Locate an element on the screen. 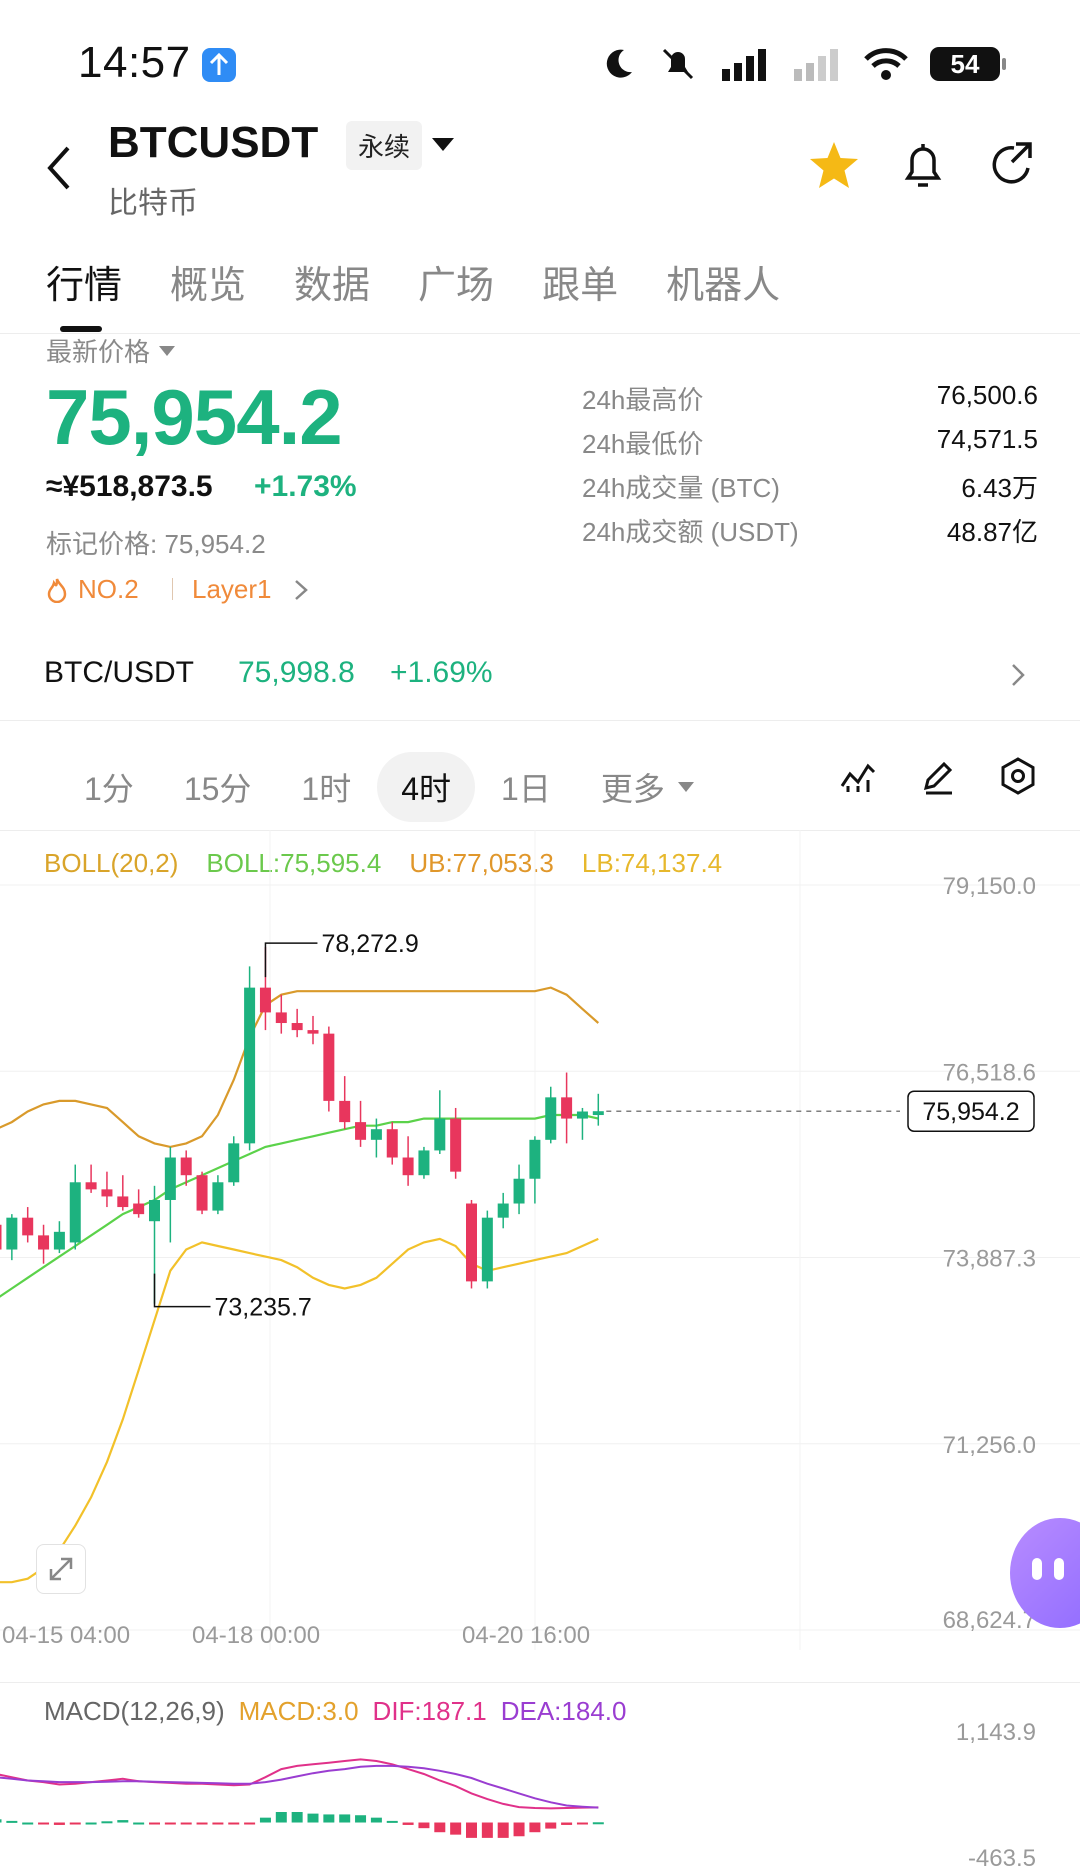 Image resolution: width=1080 pixels, height=1872 pixels. spot-divider is located at coordinates (540, 720).